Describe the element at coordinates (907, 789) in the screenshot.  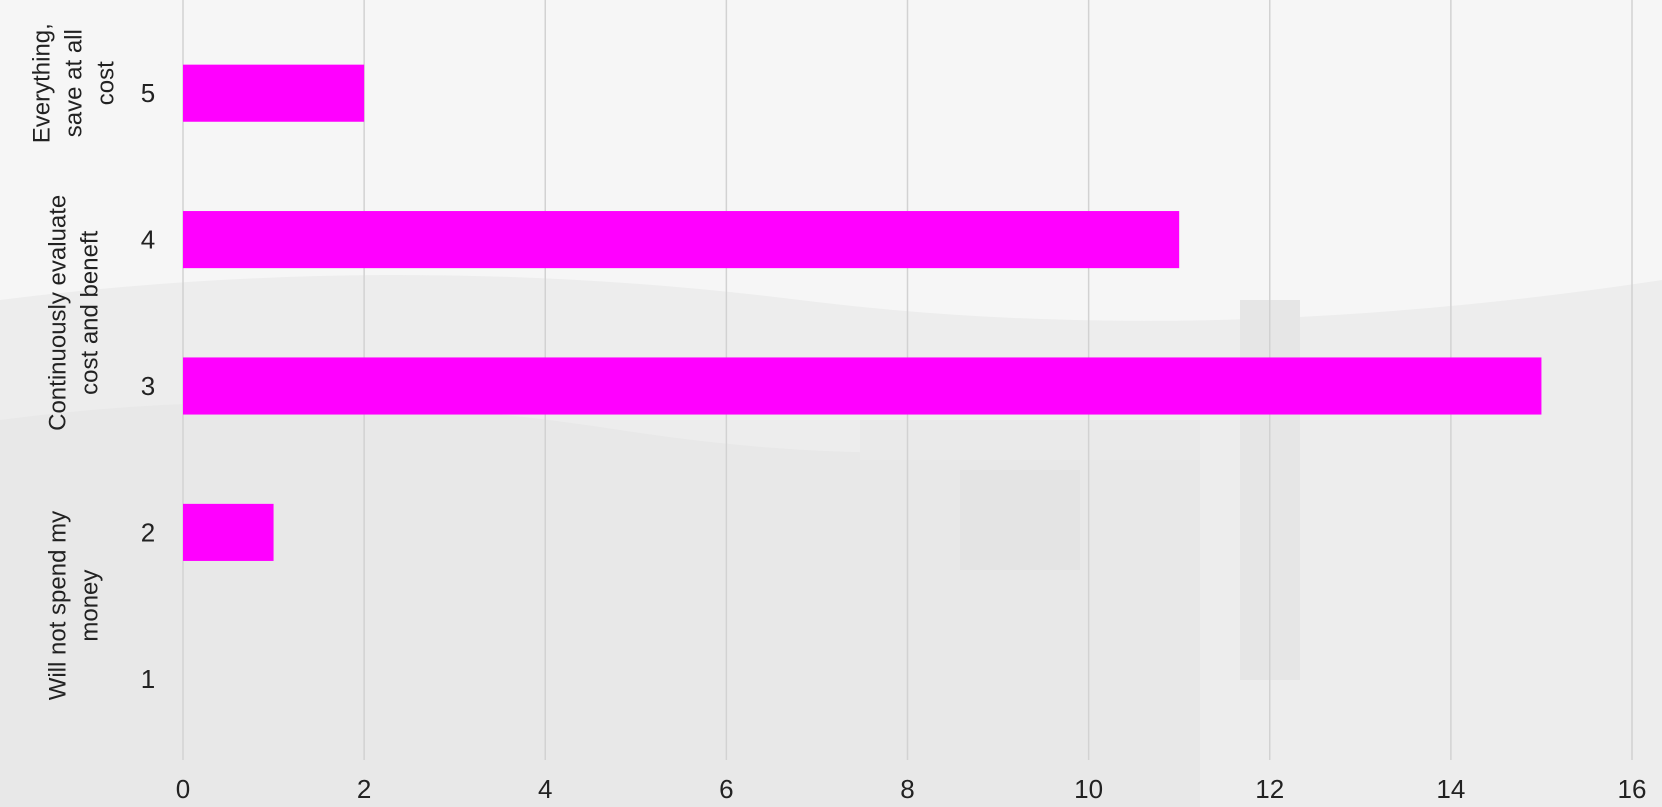
I see `x-tick-label-8: 8` at that location.